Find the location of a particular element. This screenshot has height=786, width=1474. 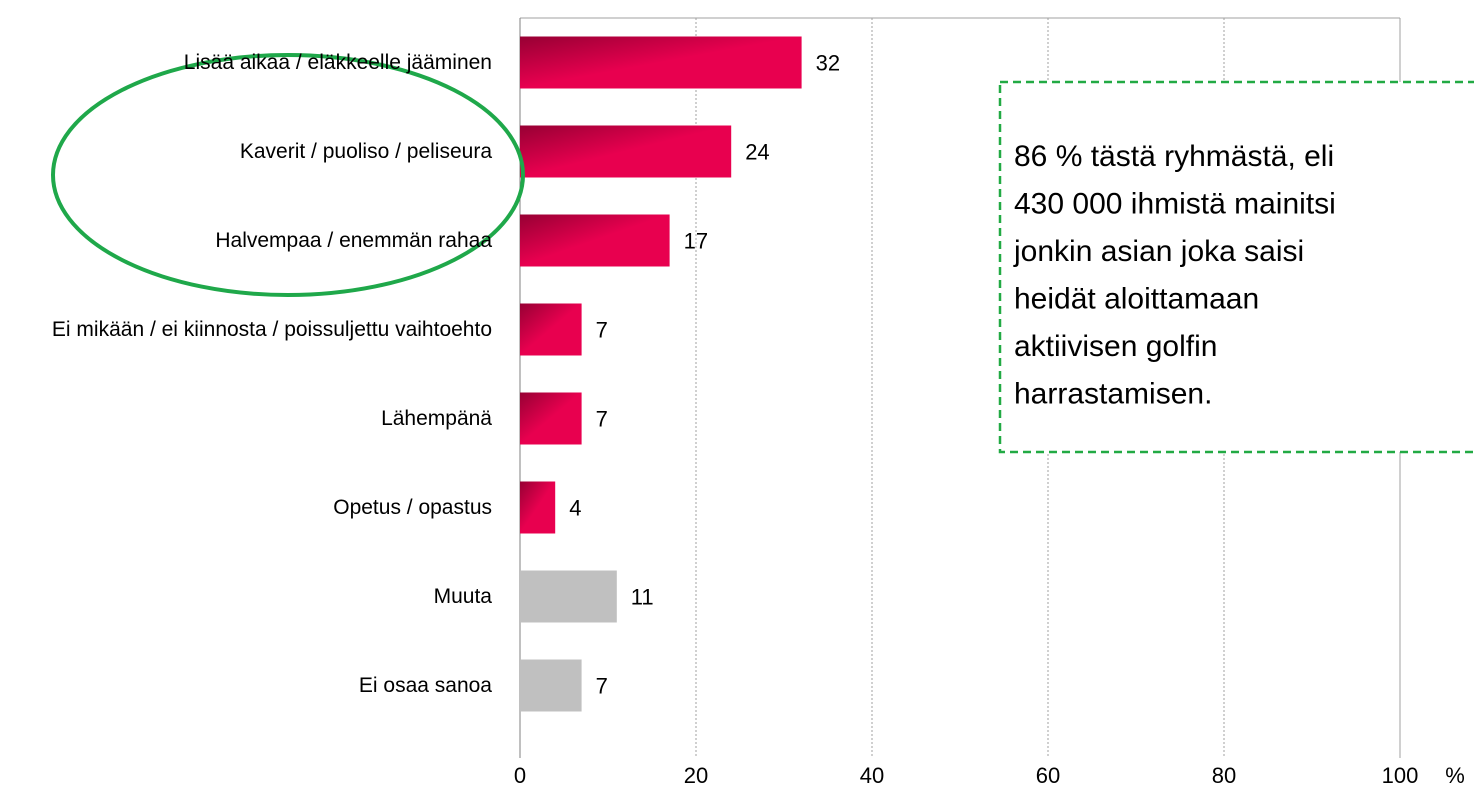

y-tick-label: Muuta is located at coordinates (462, 596).